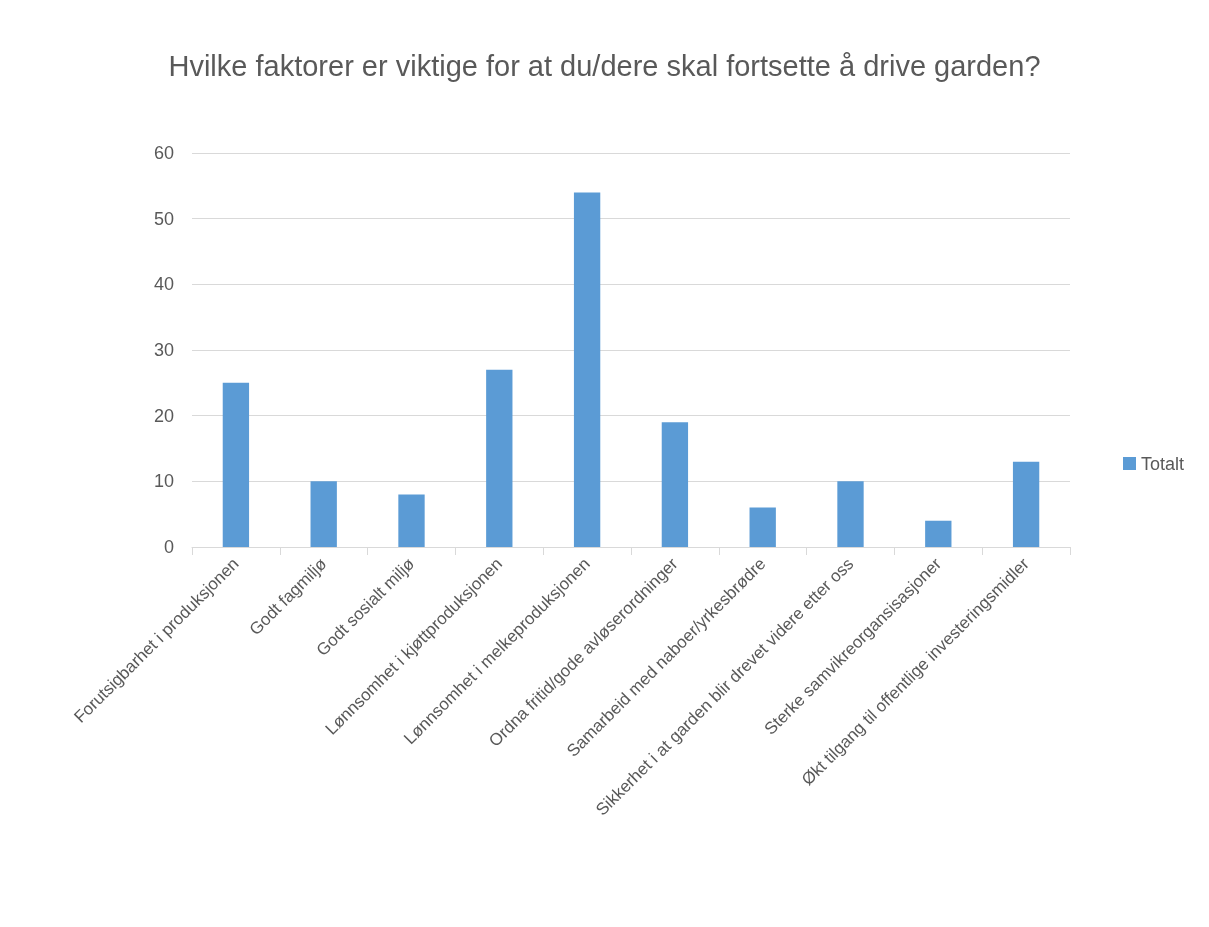 The width and height of the screenshot is (1209, 927). Describe the element at coordinates (604, 66) in the screenshot. I see `chart-title: Hvilke faktorer er viktige for at du/dere skal fortsette å drive garden?` at that location.